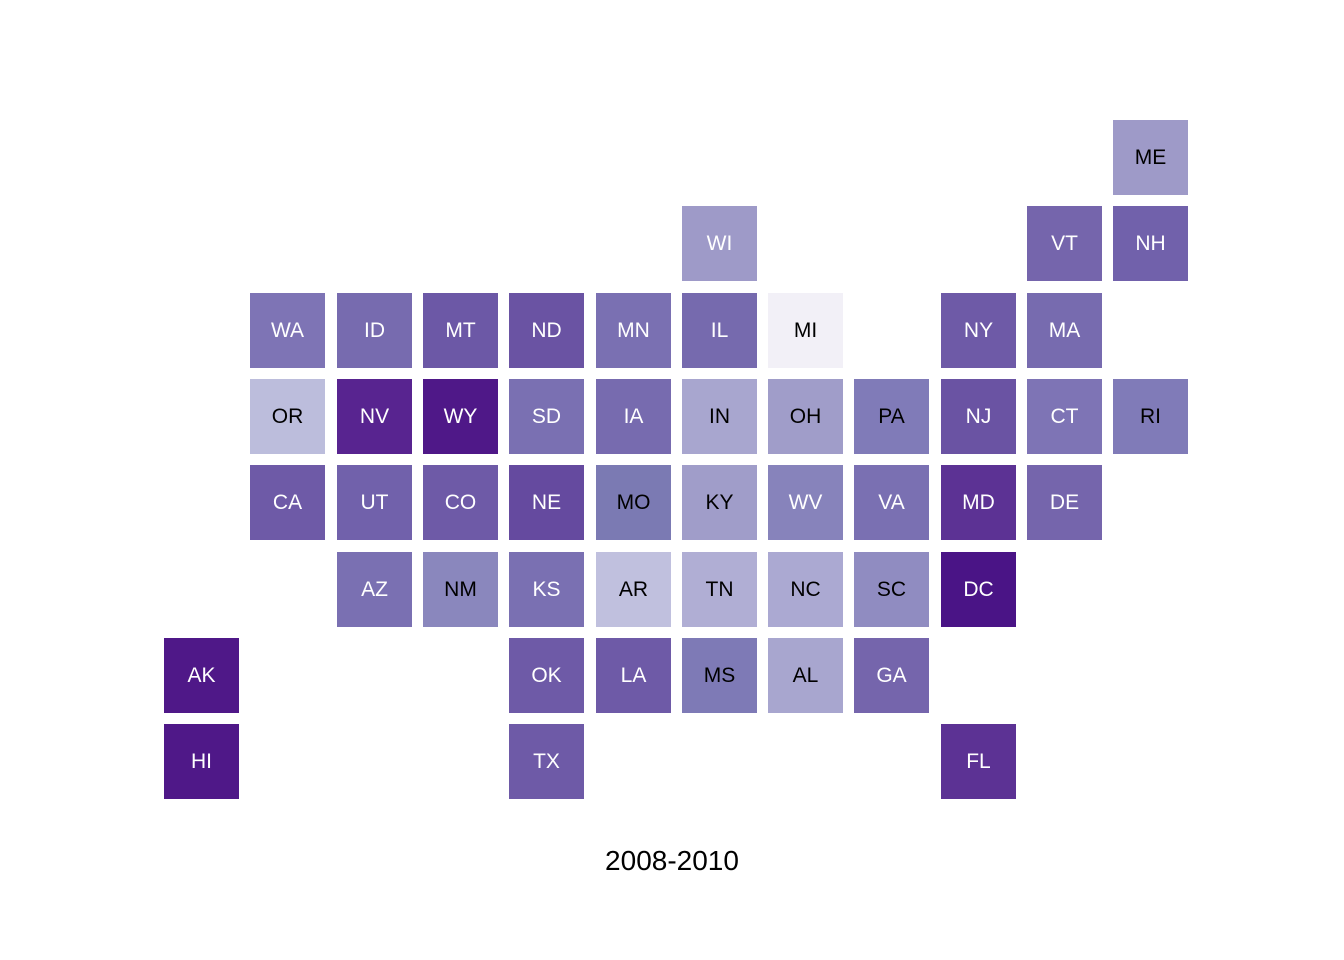  I want to click on state-tile-in: IN, so click(719, 416).